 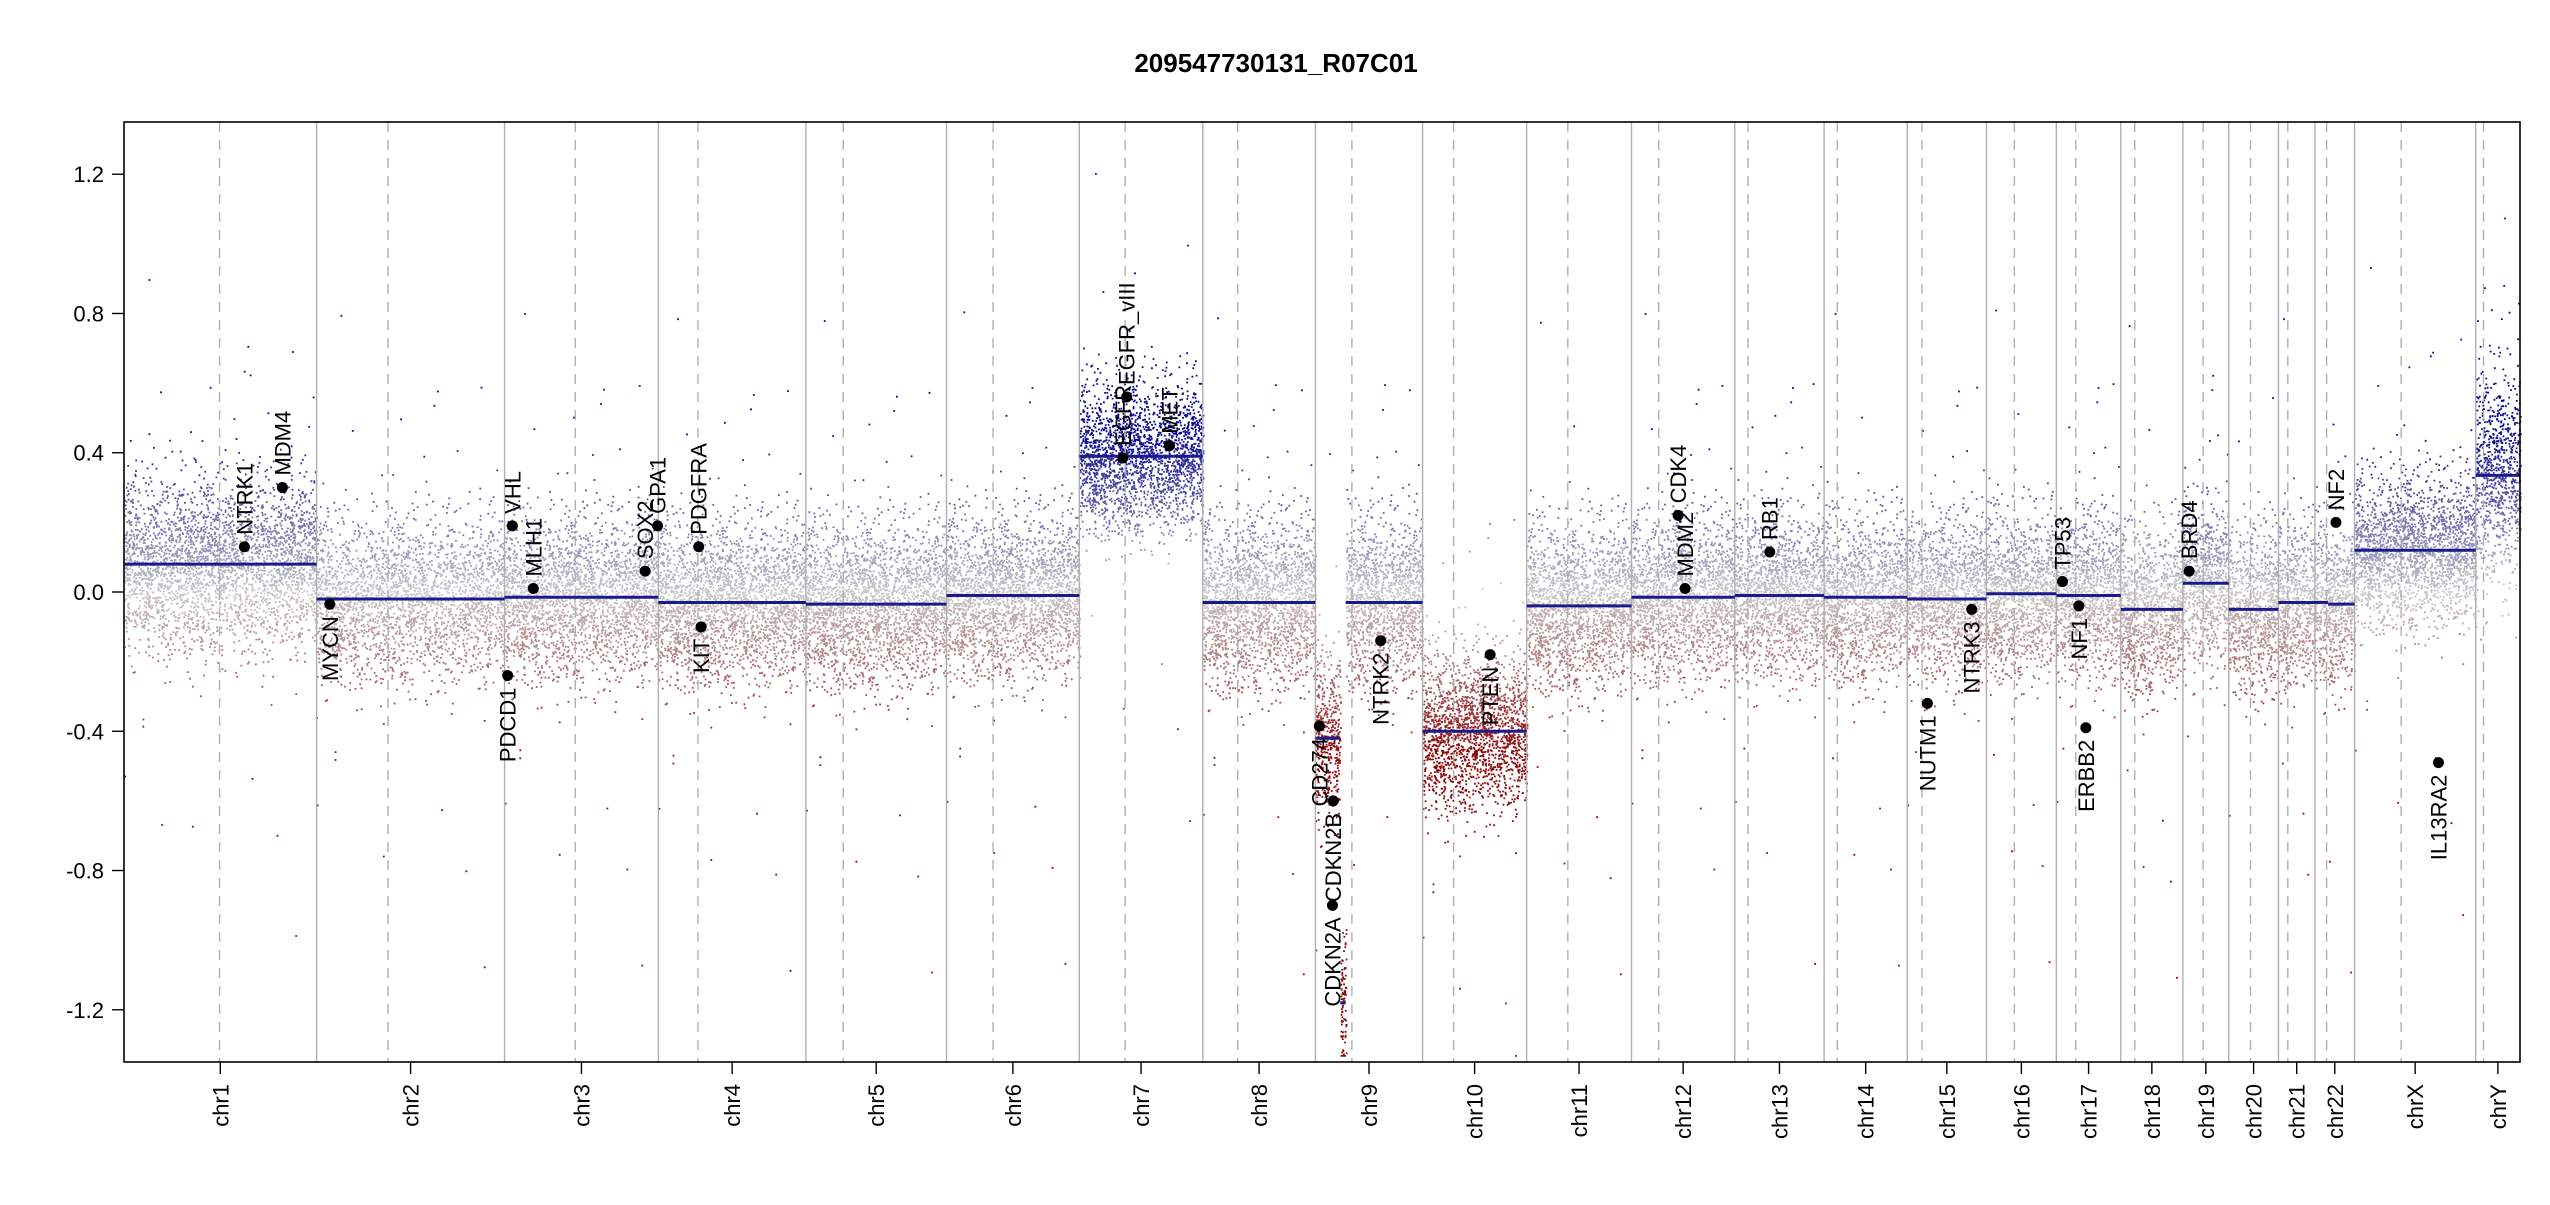 What do you see at coordinates (1381, 689) in the screenshot?
I see `gene-label: NTRK2` at bounding box center [1381, 689].